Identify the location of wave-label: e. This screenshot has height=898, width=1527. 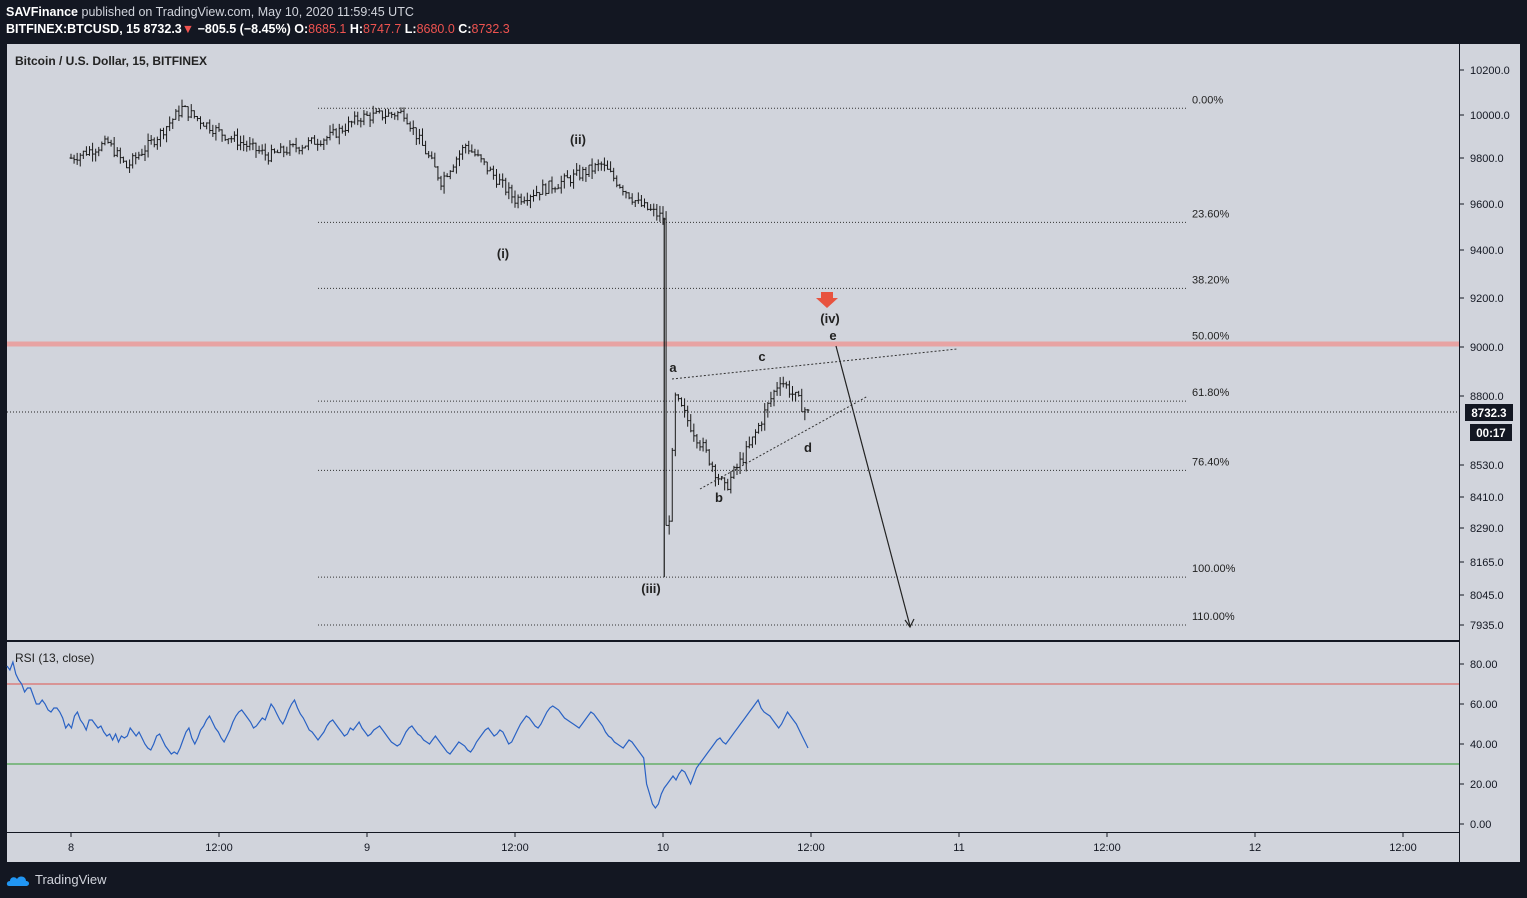
(832, 335).